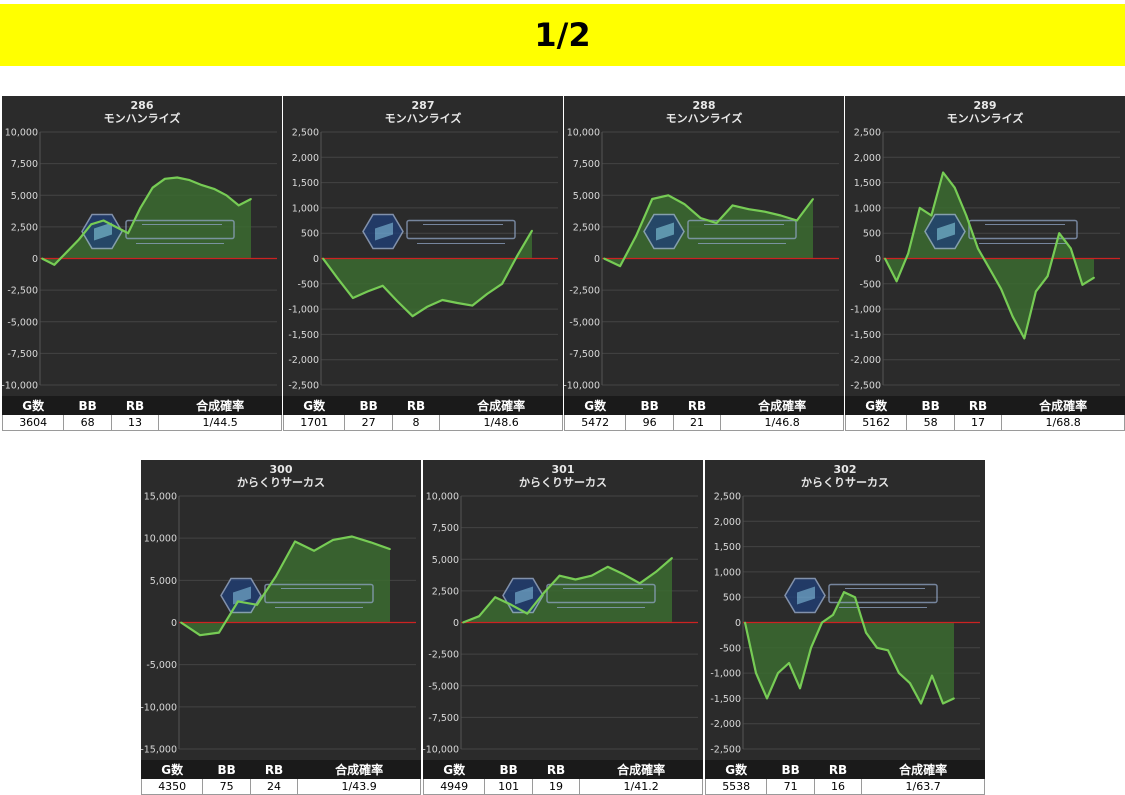  Describe the element at coordinates (978, 422) in the screenshot. I see `stat-rb: 17` at that location.